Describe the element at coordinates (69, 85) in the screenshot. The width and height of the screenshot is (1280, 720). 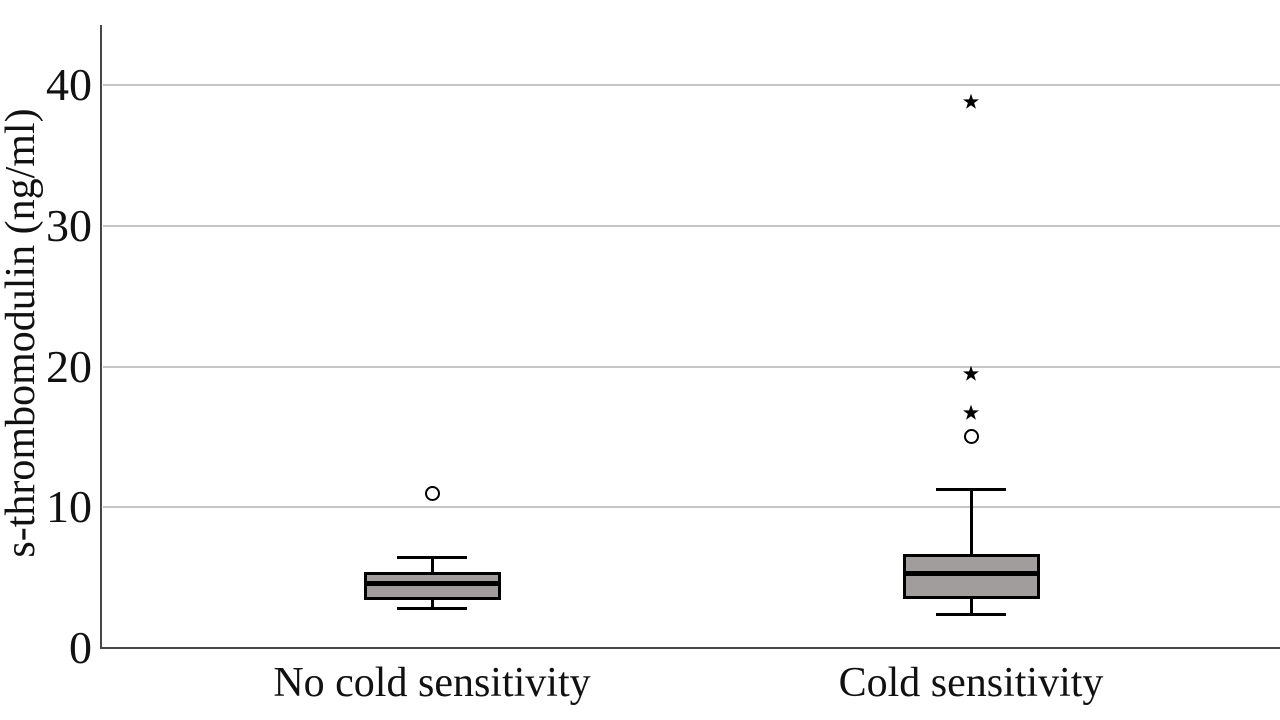
I see `y-tick-label: 40` at that location.